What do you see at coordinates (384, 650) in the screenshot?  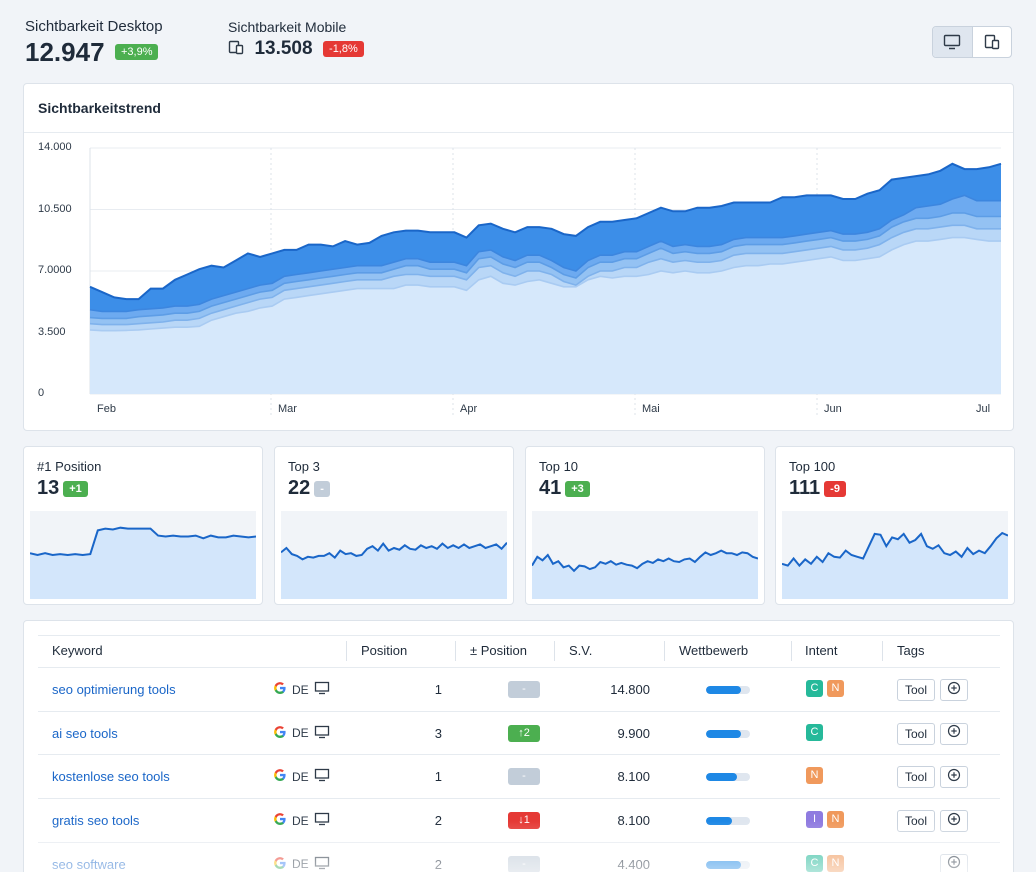 I see `column-header: Position` at bounding box center [384, 650].